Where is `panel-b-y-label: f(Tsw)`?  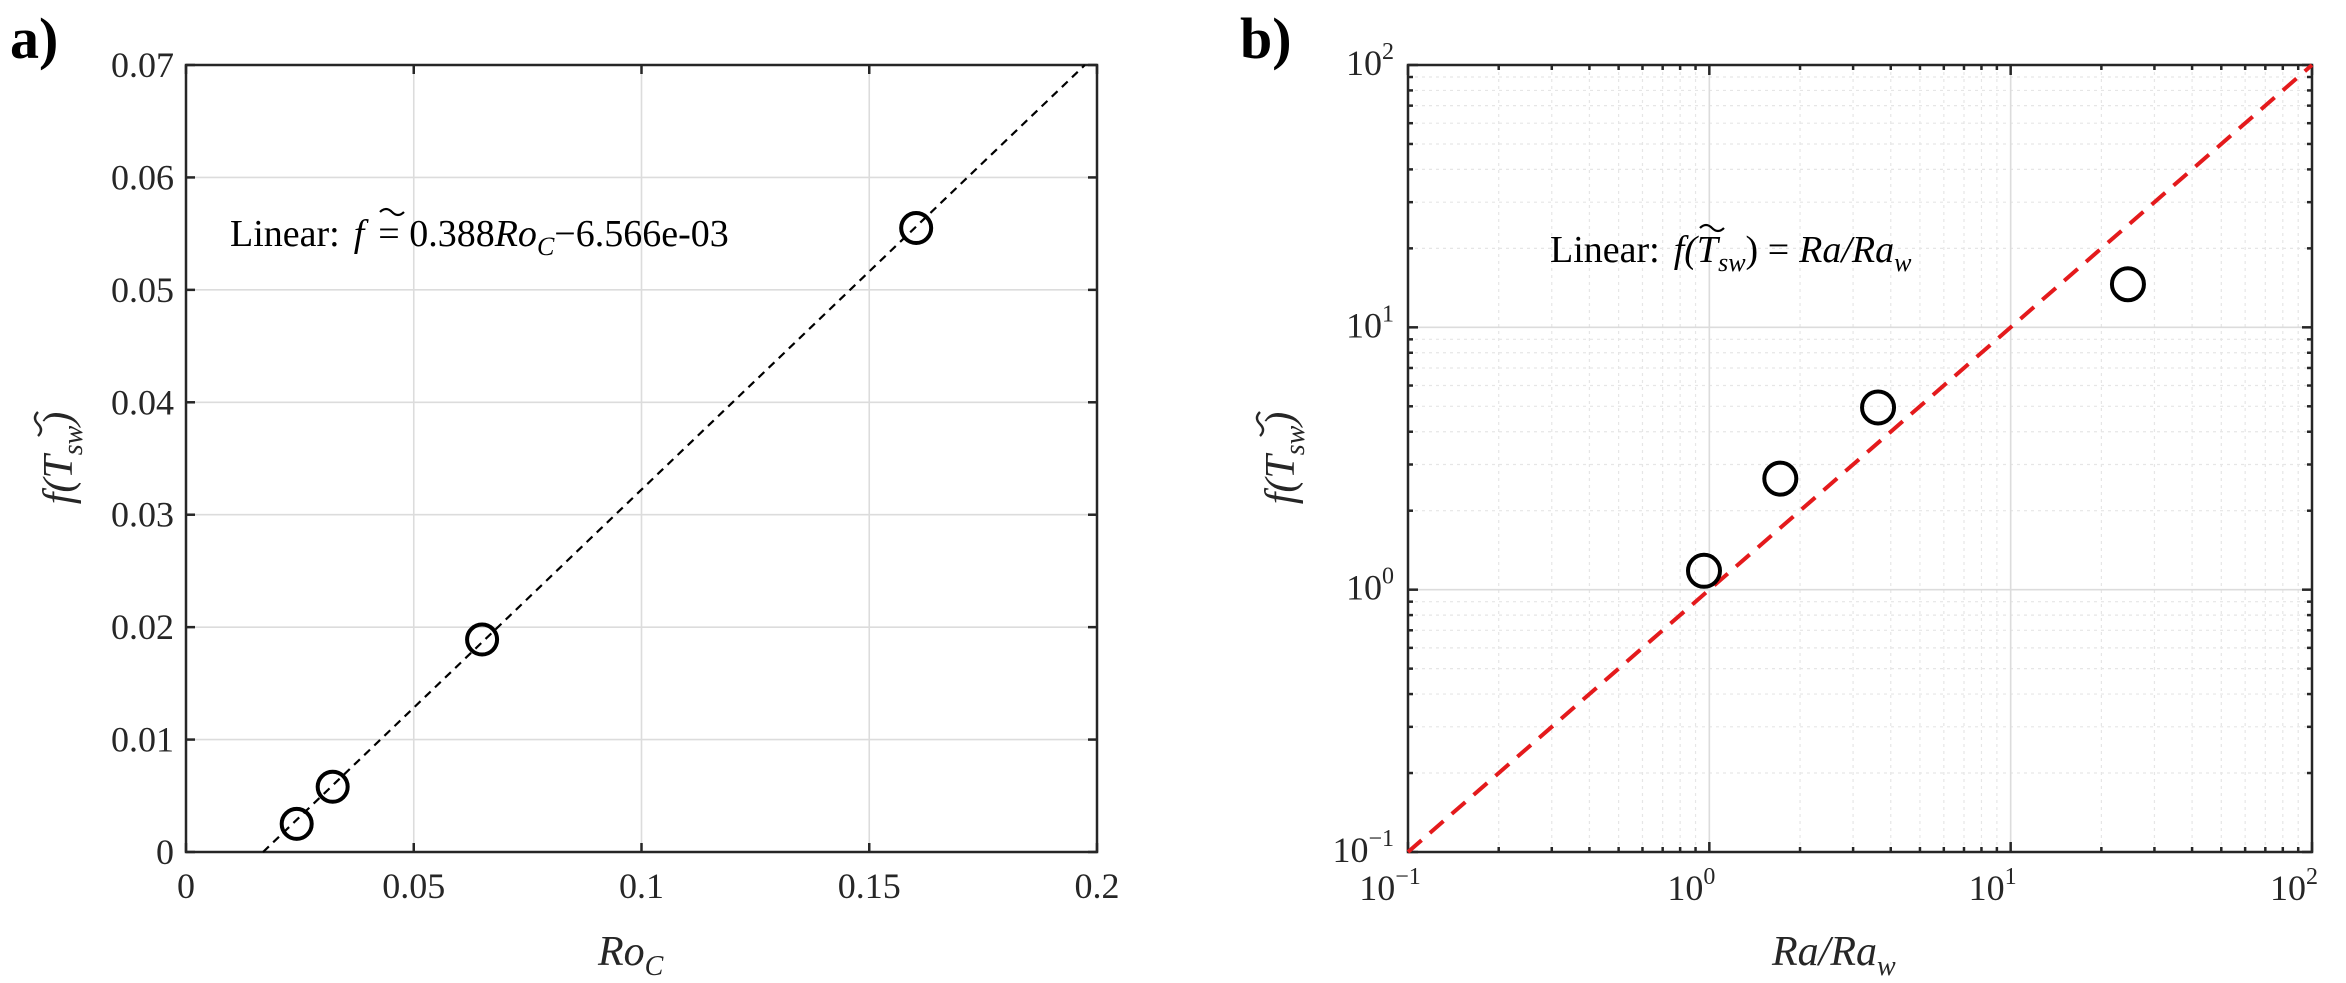
panel-b-y-label: f(Tsw) is located at coordinates (1284, 458).